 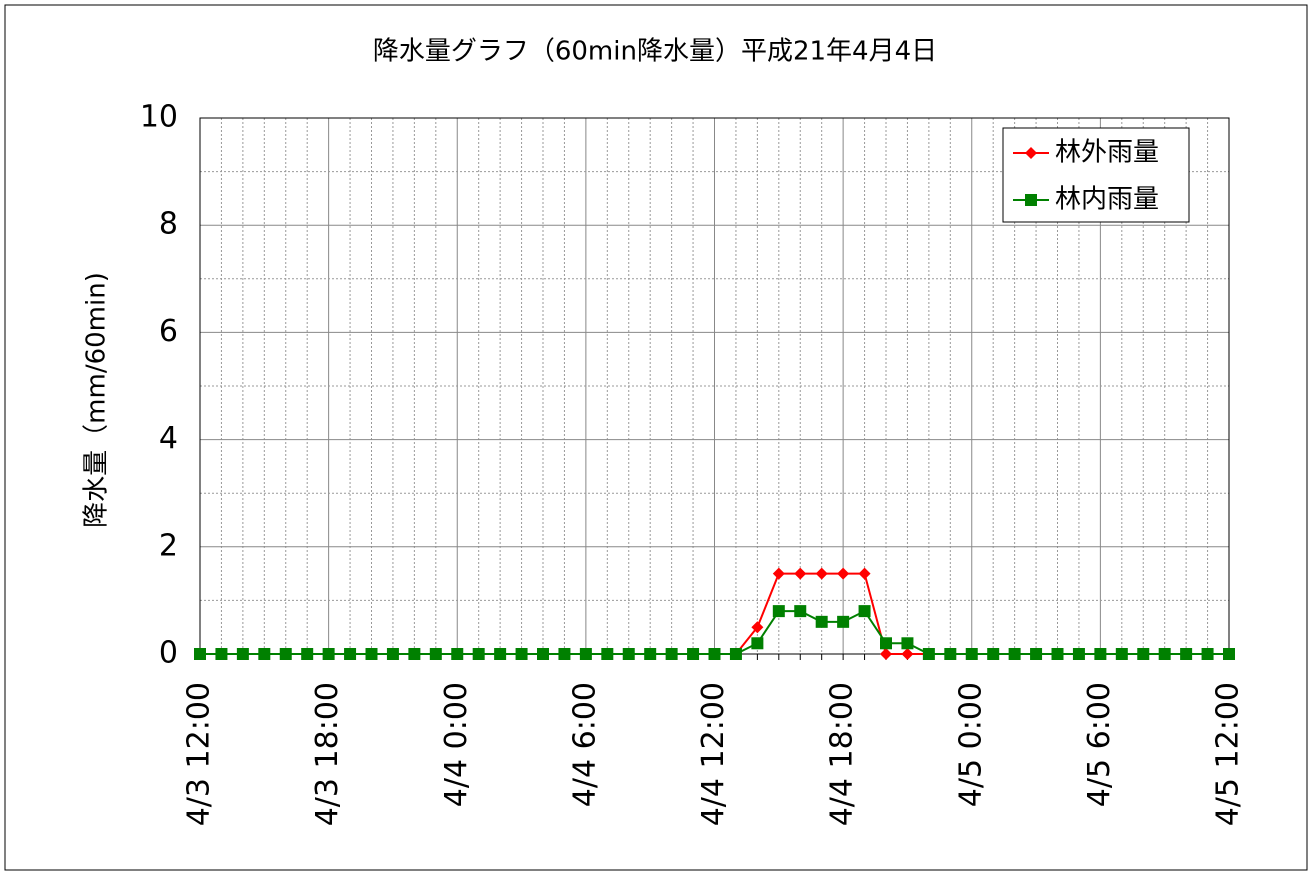 I want to click on x-tick-label: 4/5 6:00, so click(x=1099, y=744).